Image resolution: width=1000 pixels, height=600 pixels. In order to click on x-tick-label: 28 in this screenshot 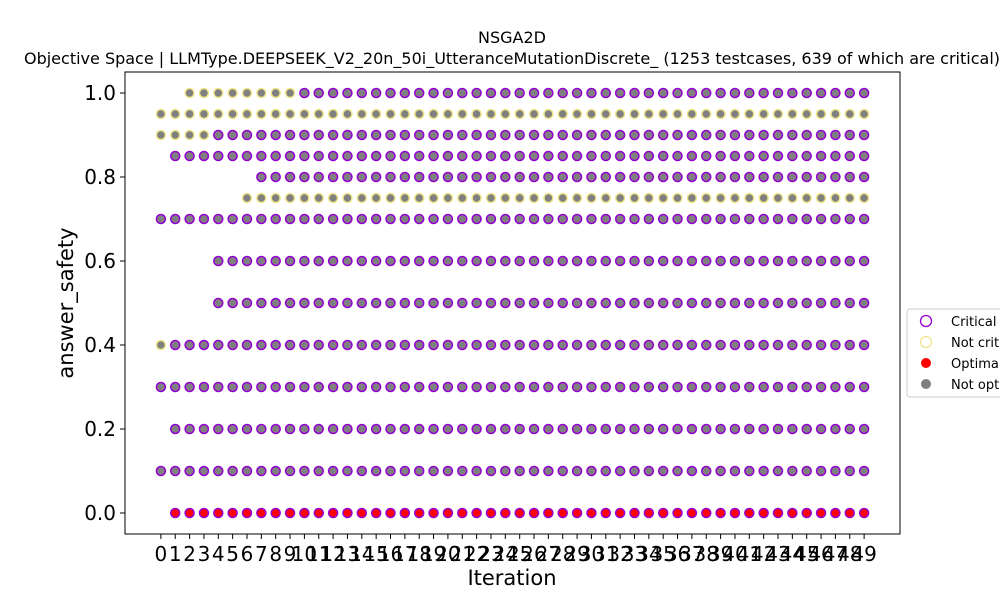, I will do `click(562, 554)`.